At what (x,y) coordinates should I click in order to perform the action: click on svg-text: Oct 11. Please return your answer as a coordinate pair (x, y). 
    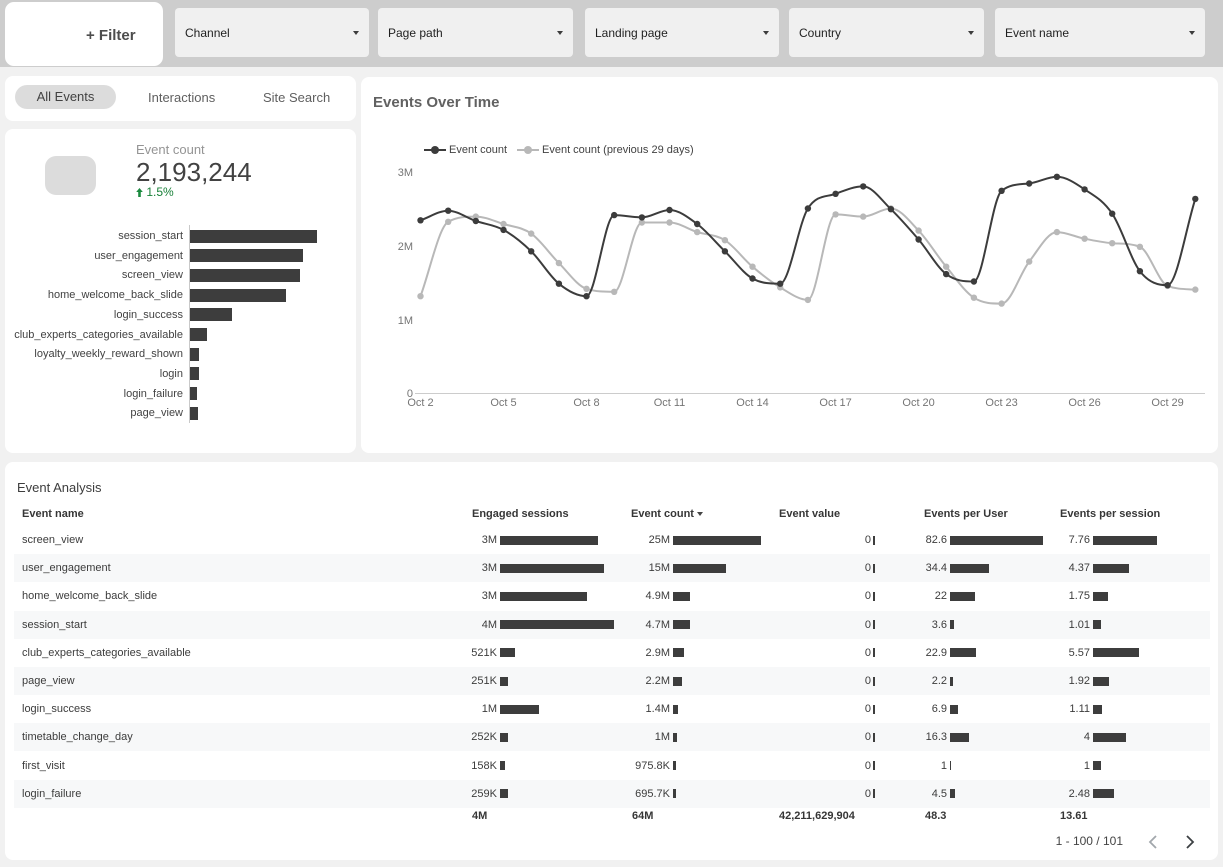
    Looking at the image, I should click on (670, 403).